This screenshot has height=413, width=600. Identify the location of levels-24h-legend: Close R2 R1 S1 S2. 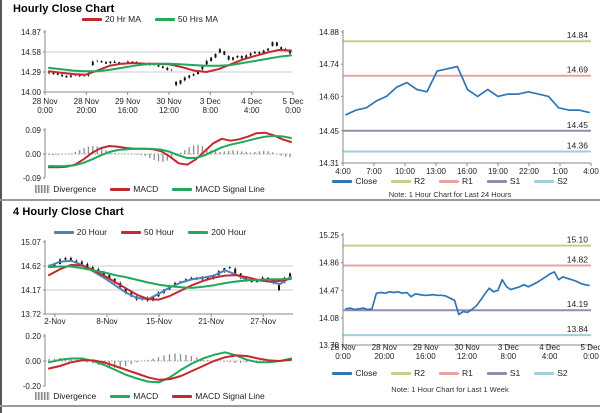
(450, 181).